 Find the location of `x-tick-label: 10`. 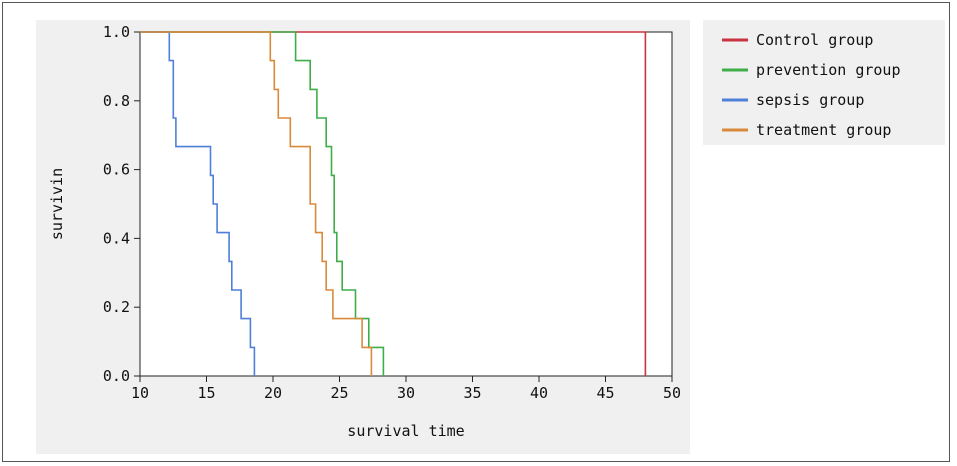

x-tick-label: 10 is located at coordinates (140, 393).